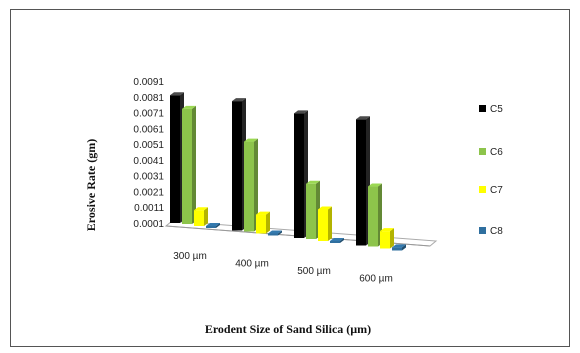  What do you see at coordinates (148, 161) in the screenshot?
I see `y-tick-label: 0.0041` at bounding box center [148, 161].